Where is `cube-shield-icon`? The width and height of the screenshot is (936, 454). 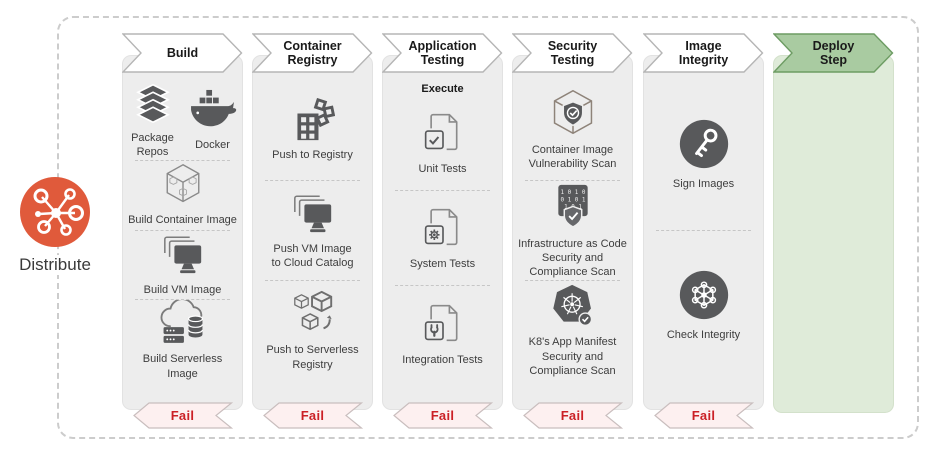
cube-shield-icon is located at coordinates (572, 112).